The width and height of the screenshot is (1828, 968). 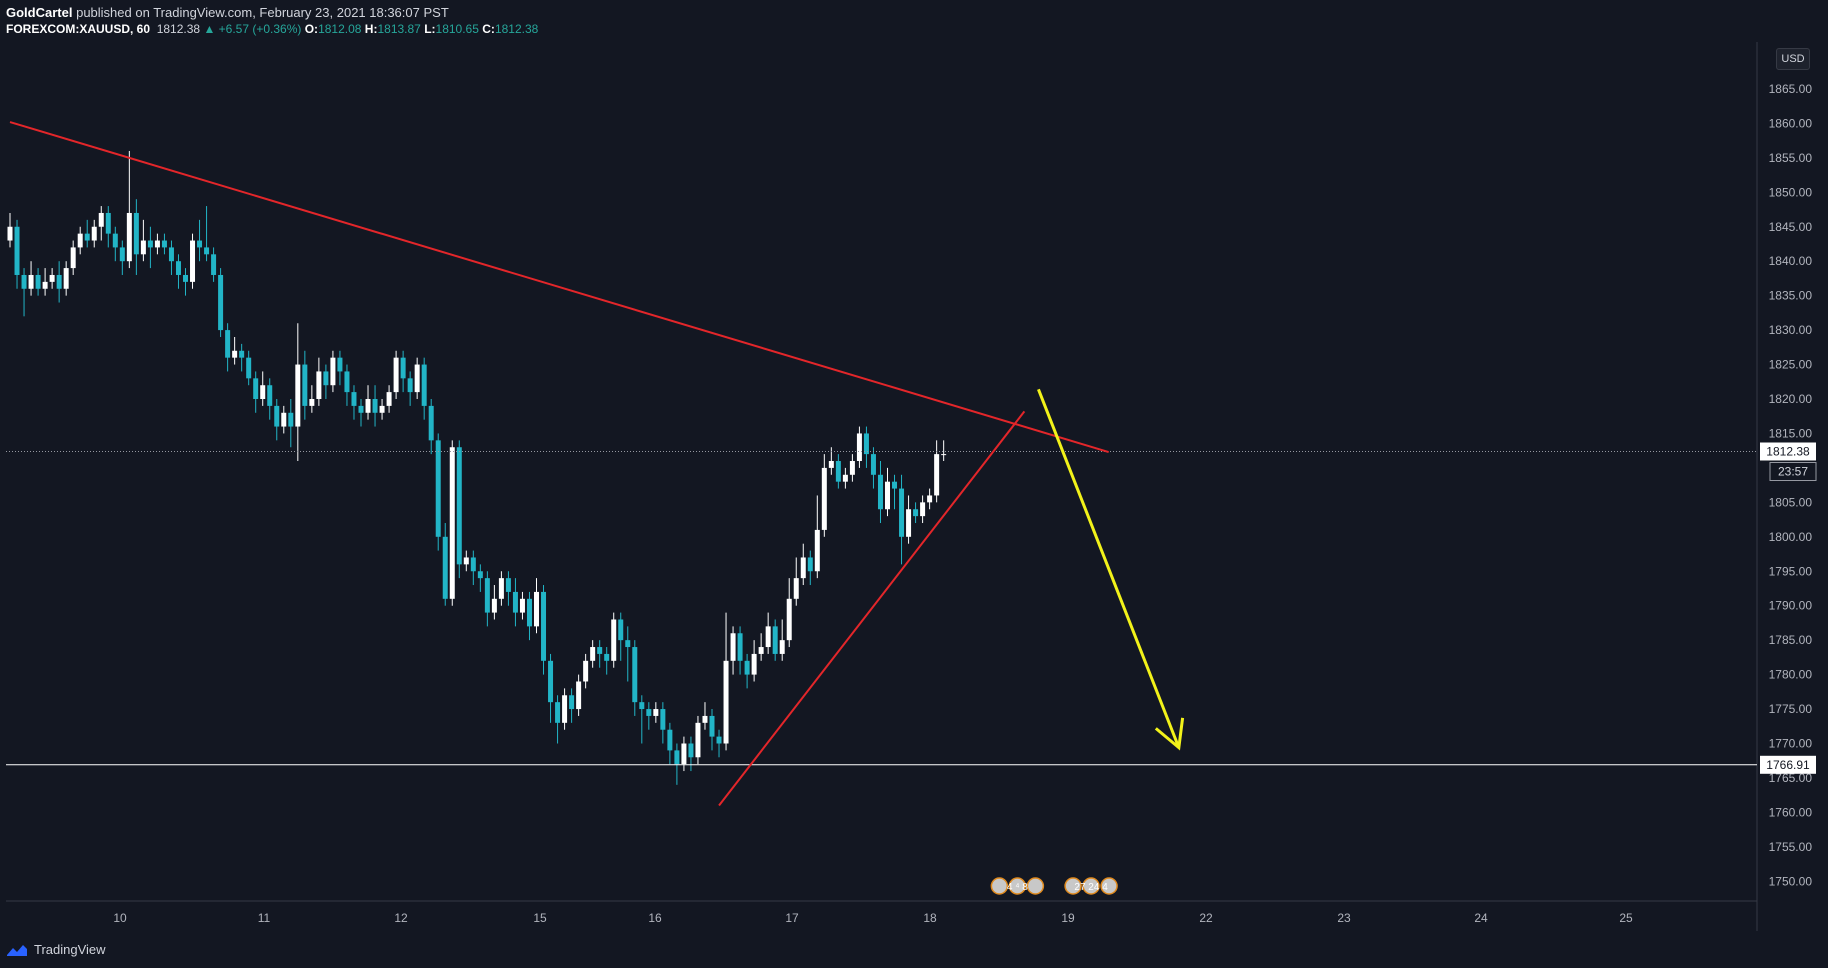 I want to click on open-label: O:, so click(x=311, y=29).